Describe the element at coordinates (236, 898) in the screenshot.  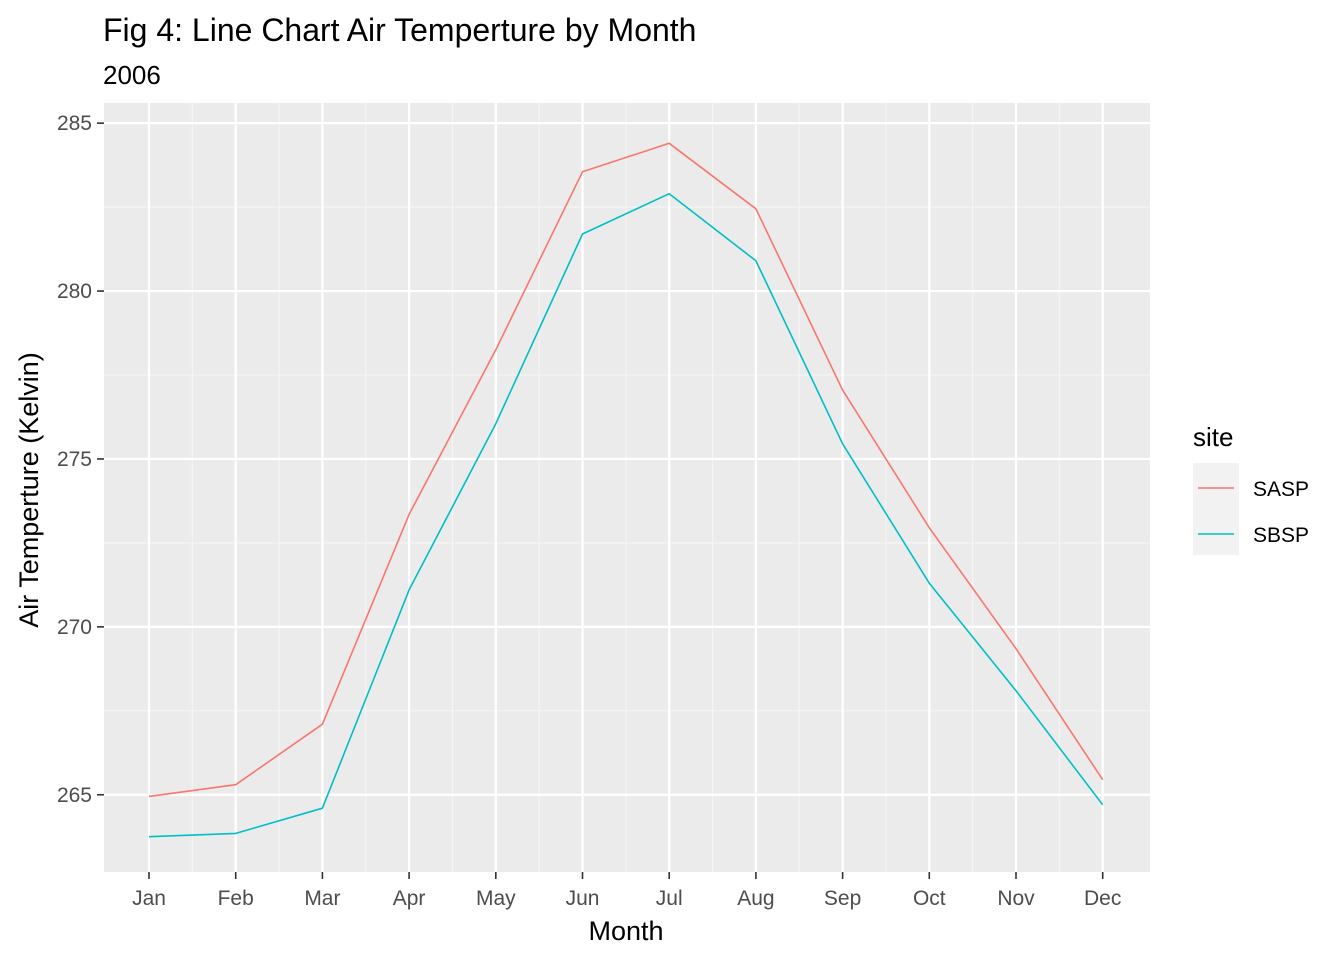
I see `x-tick-label: Feb` at that location.